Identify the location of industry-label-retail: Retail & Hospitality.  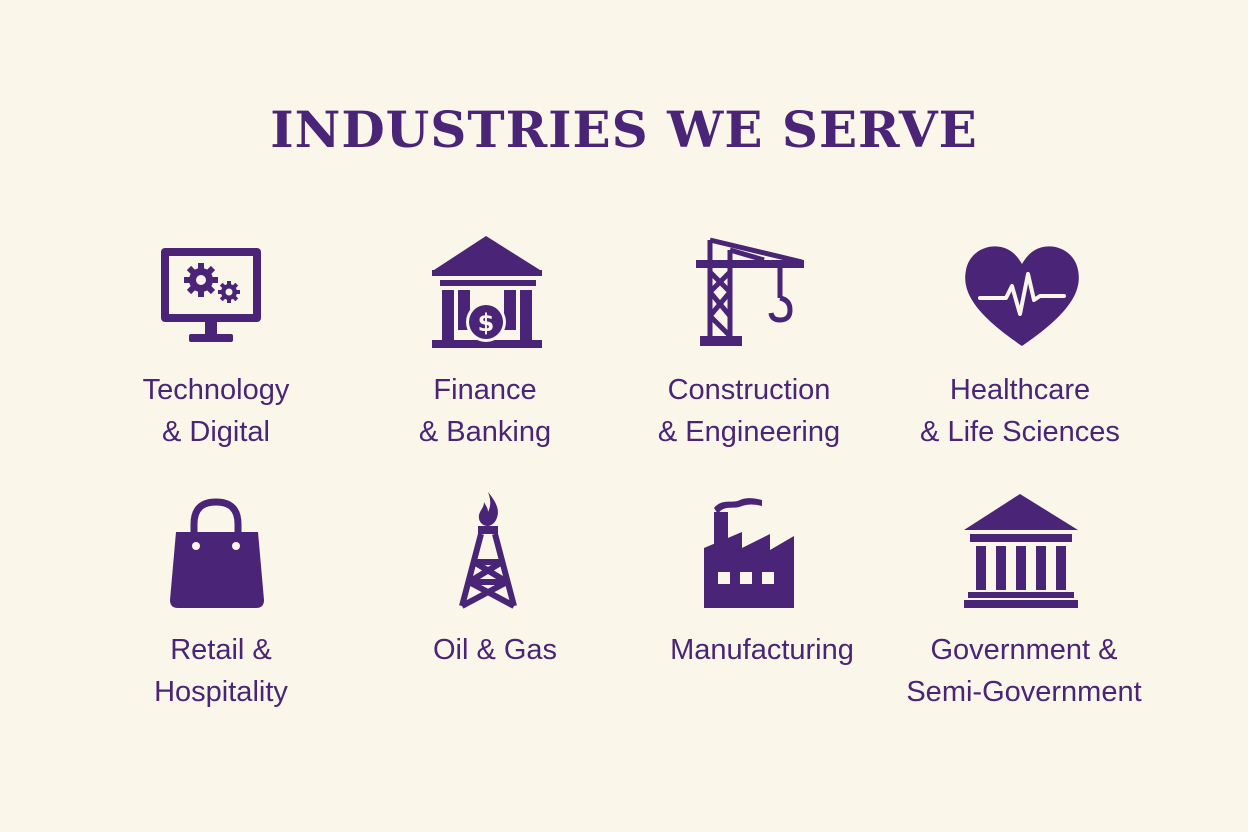
(221, 671).